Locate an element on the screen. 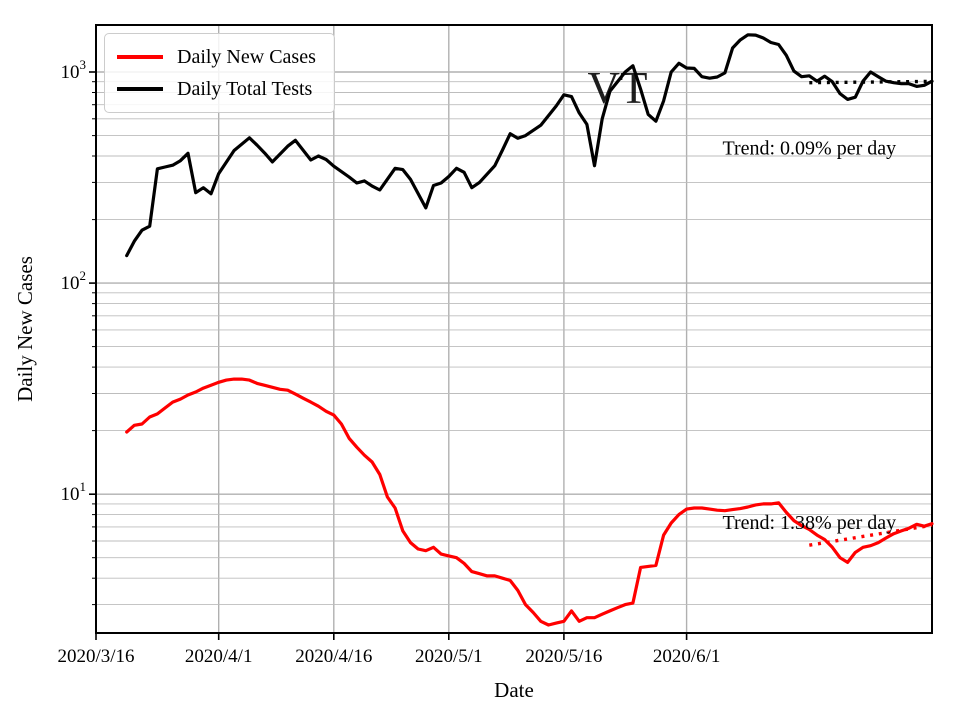 The height and width of the screenshot is (720, 960). black-line-sample-icon is located at coordinates (140, 89).